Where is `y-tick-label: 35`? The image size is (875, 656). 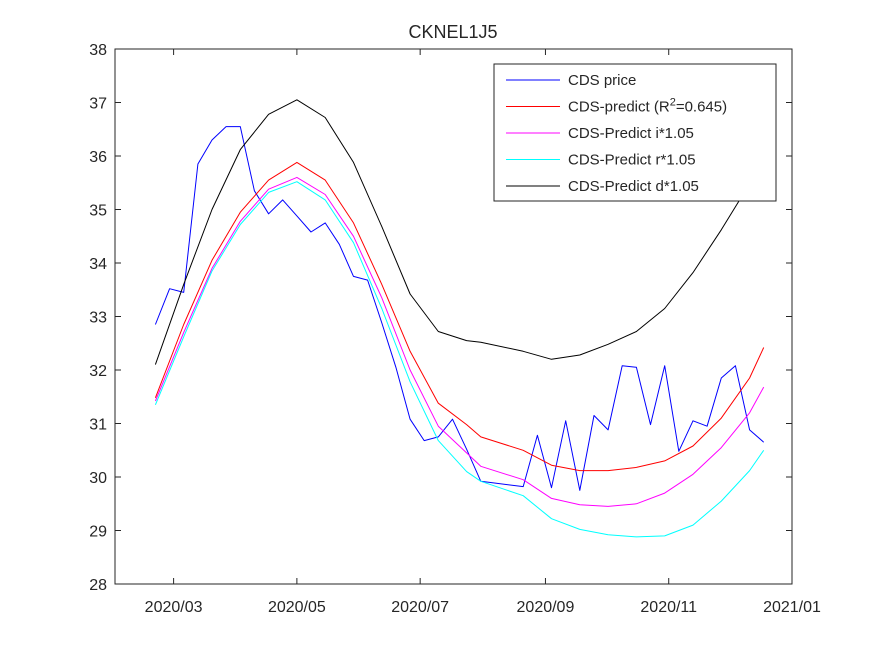 y-tick-label: 35 is located at coordinates (98, 211).